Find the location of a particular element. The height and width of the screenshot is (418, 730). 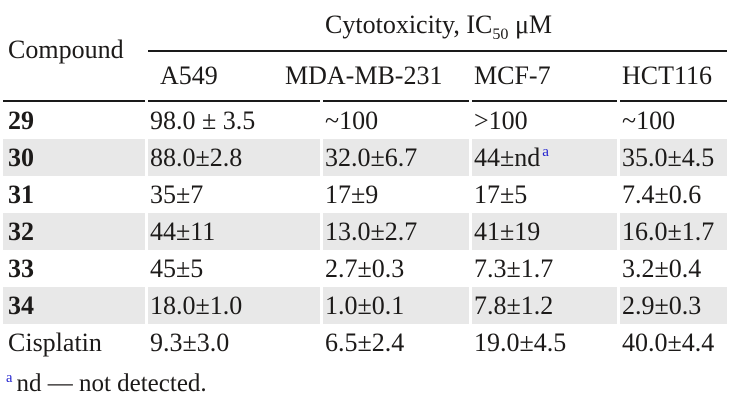

value-cell: 6.5±2.4 is located at coordinates (365, 342).